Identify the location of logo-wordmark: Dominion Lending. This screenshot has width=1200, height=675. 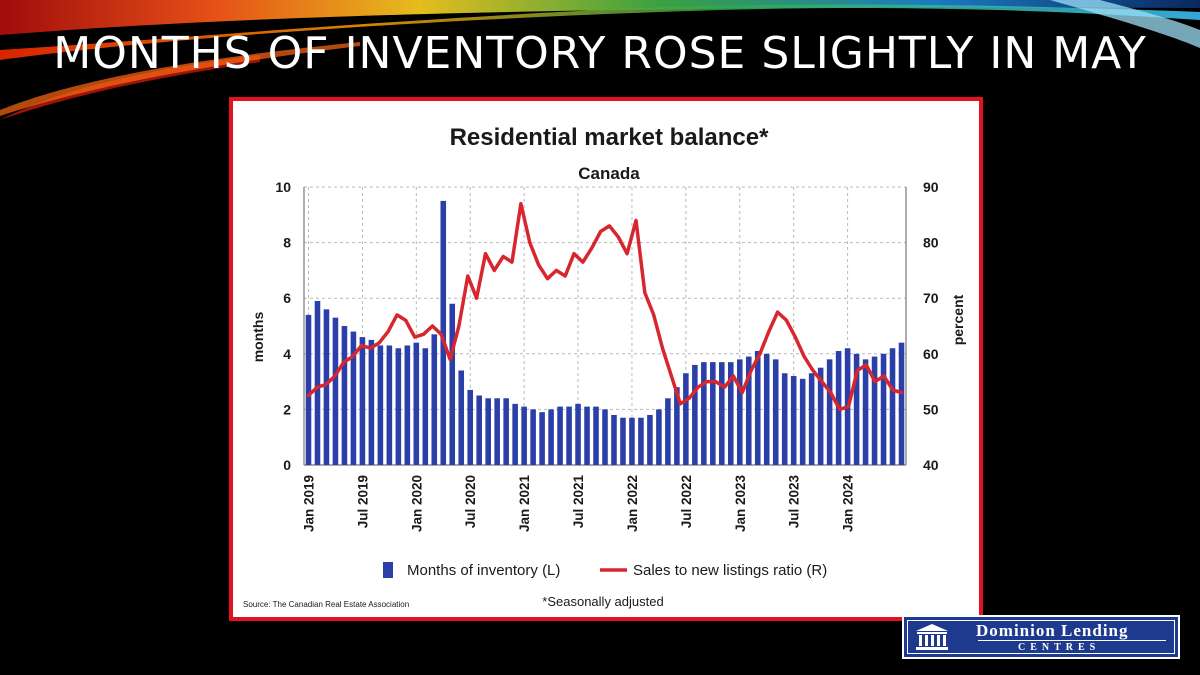
(1052, 630).